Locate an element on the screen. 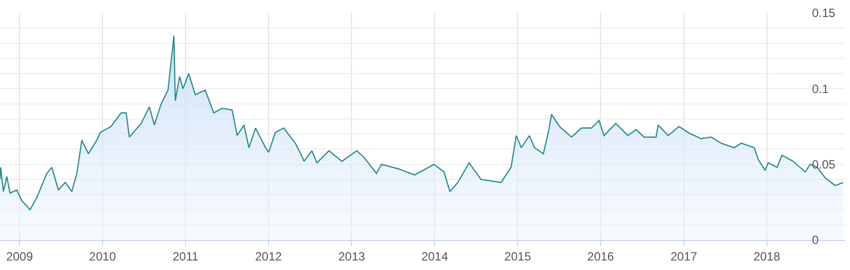 The width and height of the screenshot is (850, 270). x-tick-label: 2010 is located at coordinates (102, 256).